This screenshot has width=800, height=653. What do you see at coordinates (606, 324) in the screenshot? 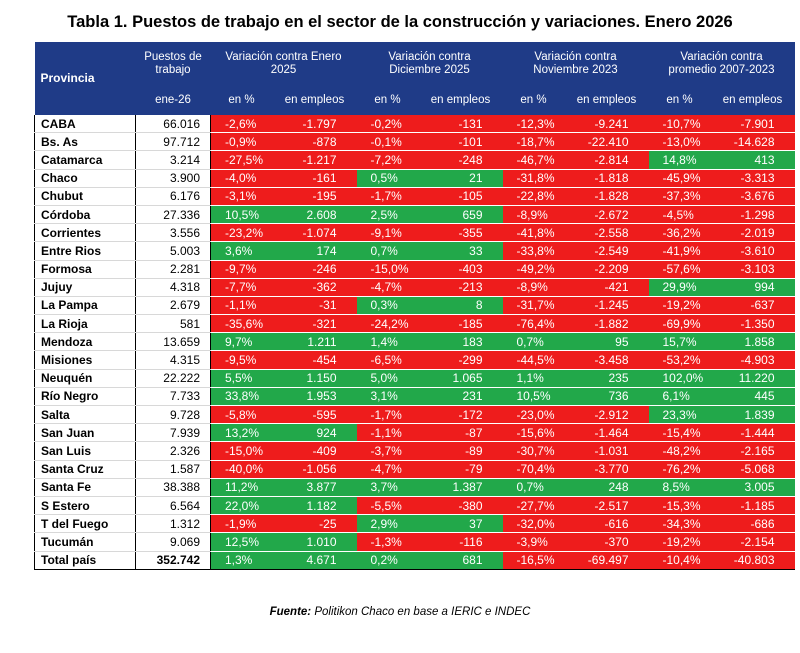
I see `variation-jobs-3: -1.882` at bounding box center [606, 324].